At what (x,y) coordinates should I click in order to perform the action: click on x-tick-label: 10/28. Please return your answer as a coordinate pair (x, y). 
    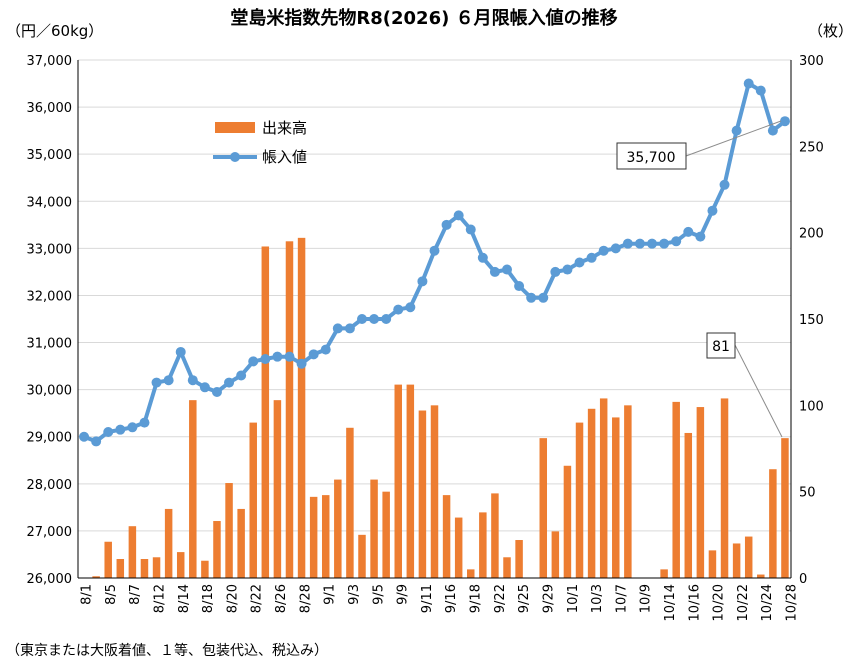
    Looking at the image, I should click on (792, 602).